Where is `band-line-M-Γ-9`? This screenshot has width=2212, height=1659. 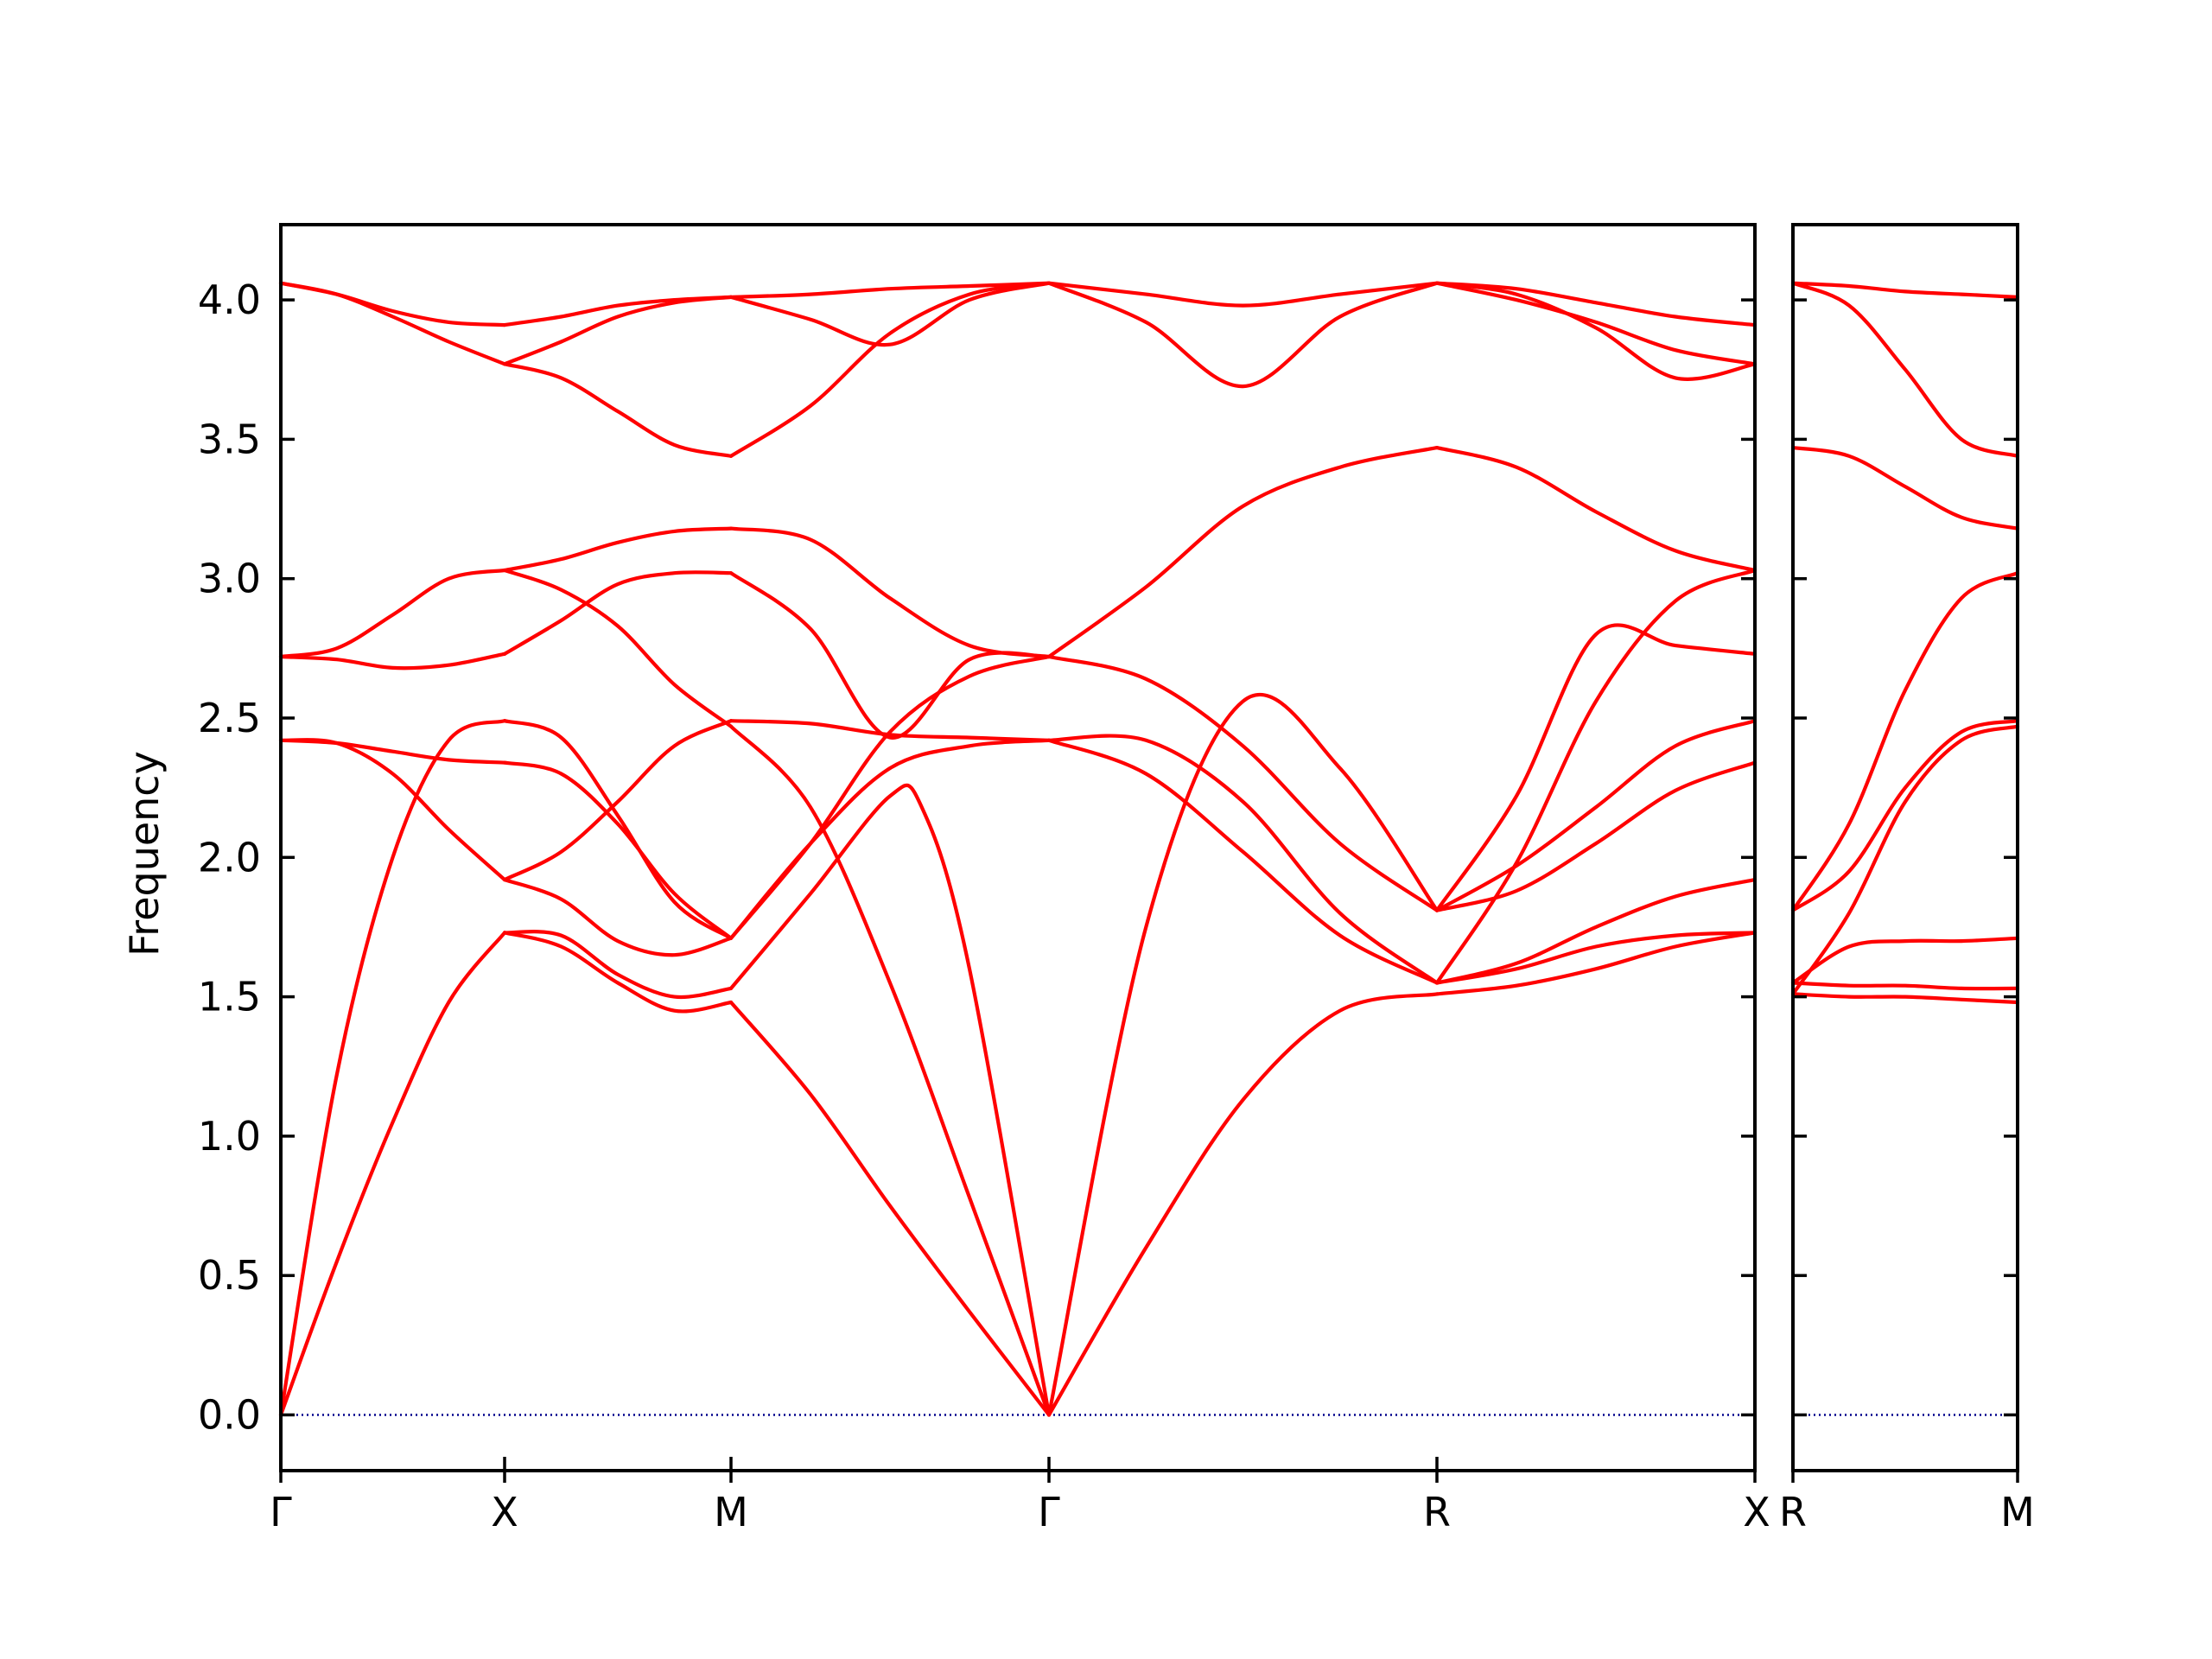 band-line-M-Γ-9 is located at coordinates (890, 369).